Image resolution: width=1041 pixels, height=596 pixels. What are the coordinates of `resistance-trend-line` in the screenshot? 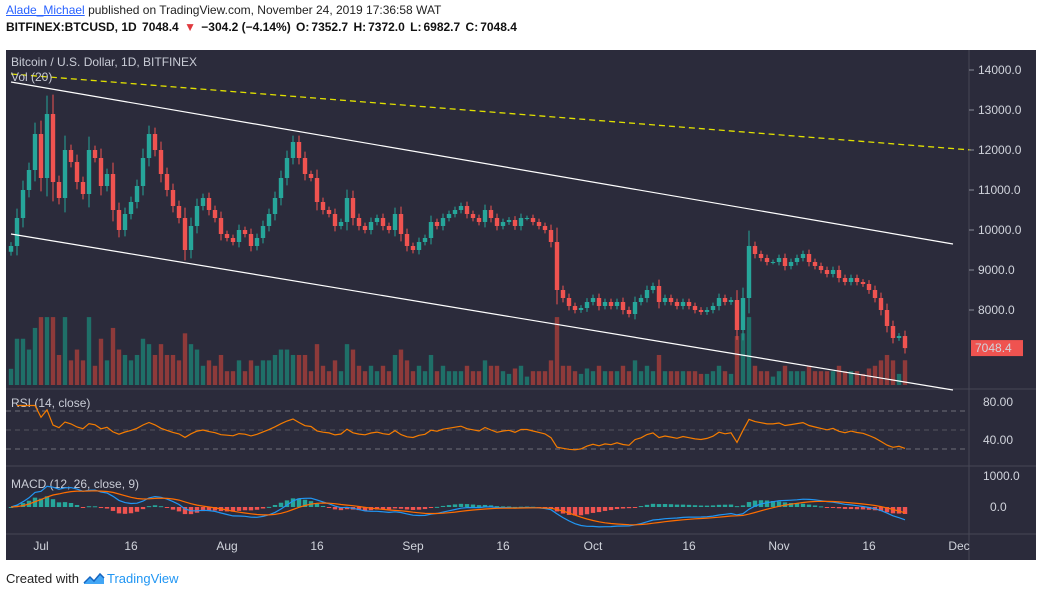 It's located at (491, 112).